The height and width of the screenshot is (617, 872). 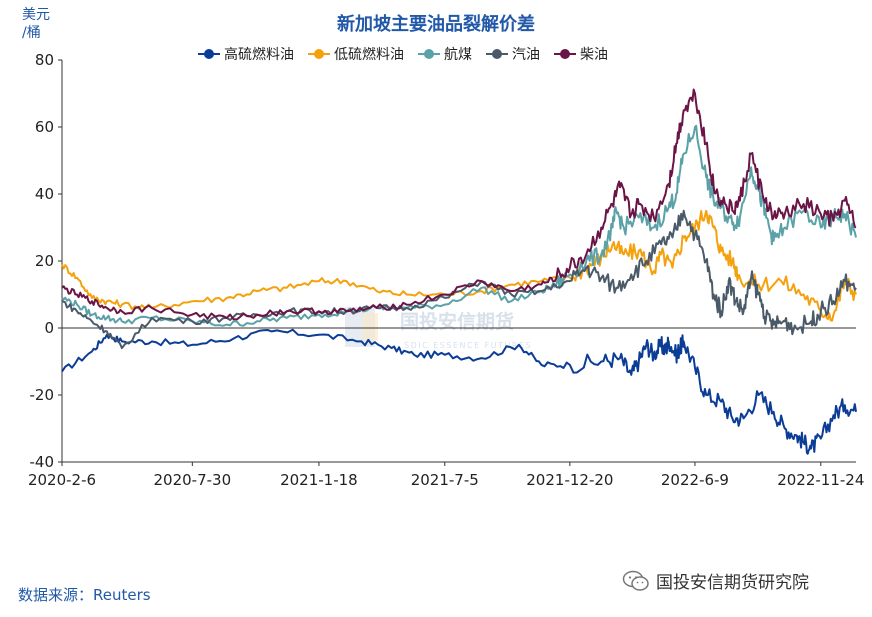 I want to click on legend-label-gasoline: 汽油, so click(x=526, y=55).